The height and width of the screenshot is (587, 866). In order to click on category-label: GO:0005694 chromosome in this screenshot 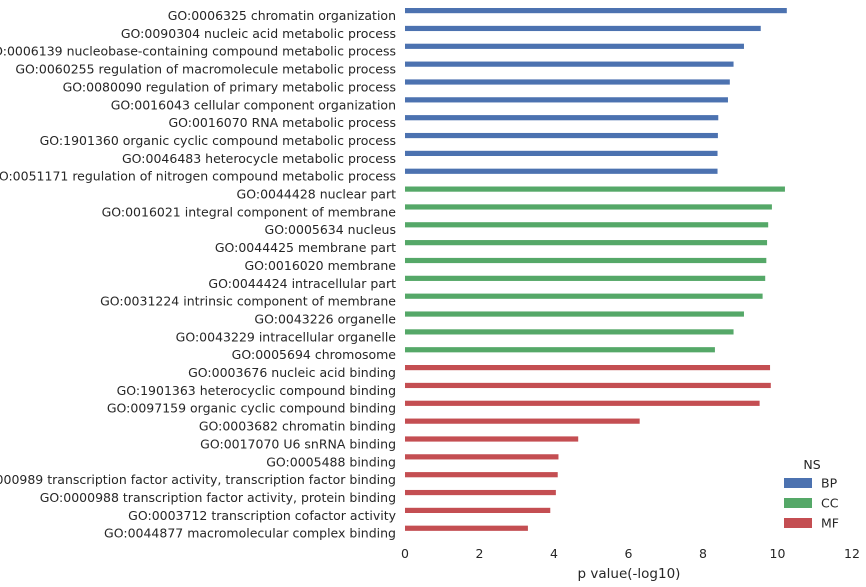, I will do `click(314, 354)`.